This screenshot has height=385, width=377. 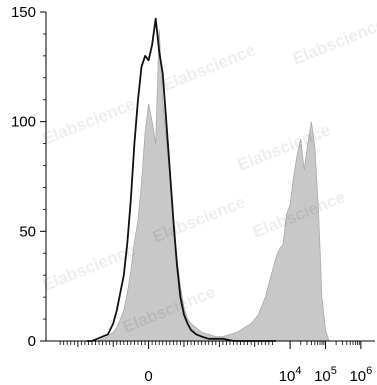 What do you see at coordinates (32, 341) in the screenshot?
I see `y-tick-label-0: 0` at bounding box center [32, 341].